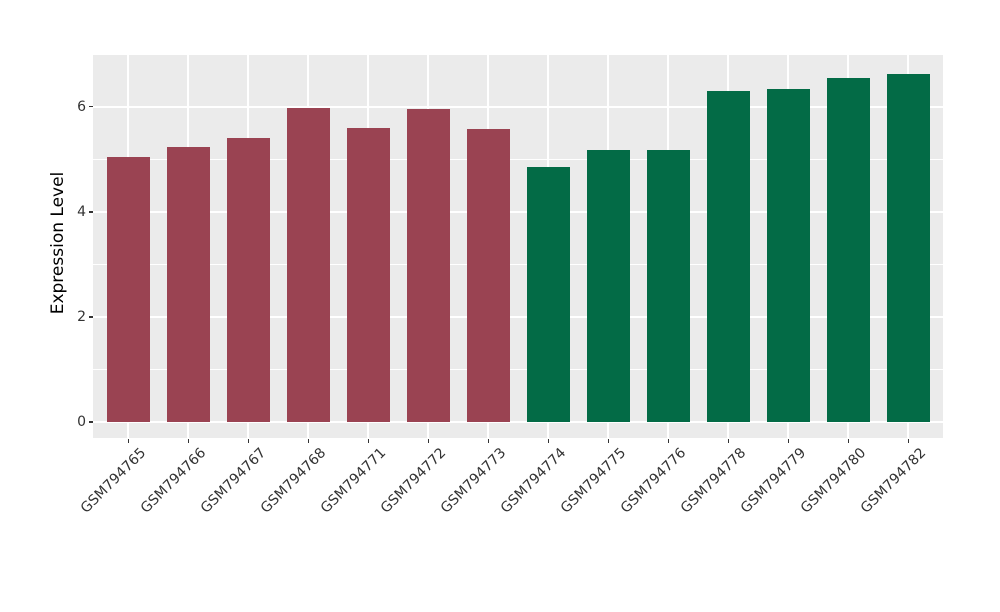 The height and width of the screenshot is (612, 1000). I want to click on x-tickmark-GSM794779, so click(788, 440).